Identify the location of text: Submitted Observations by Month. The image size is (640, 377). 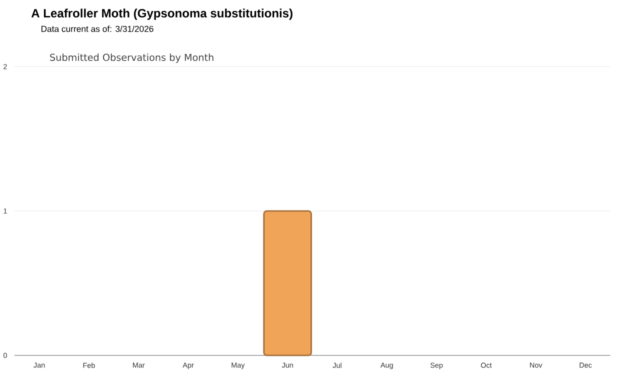
(132, 59).